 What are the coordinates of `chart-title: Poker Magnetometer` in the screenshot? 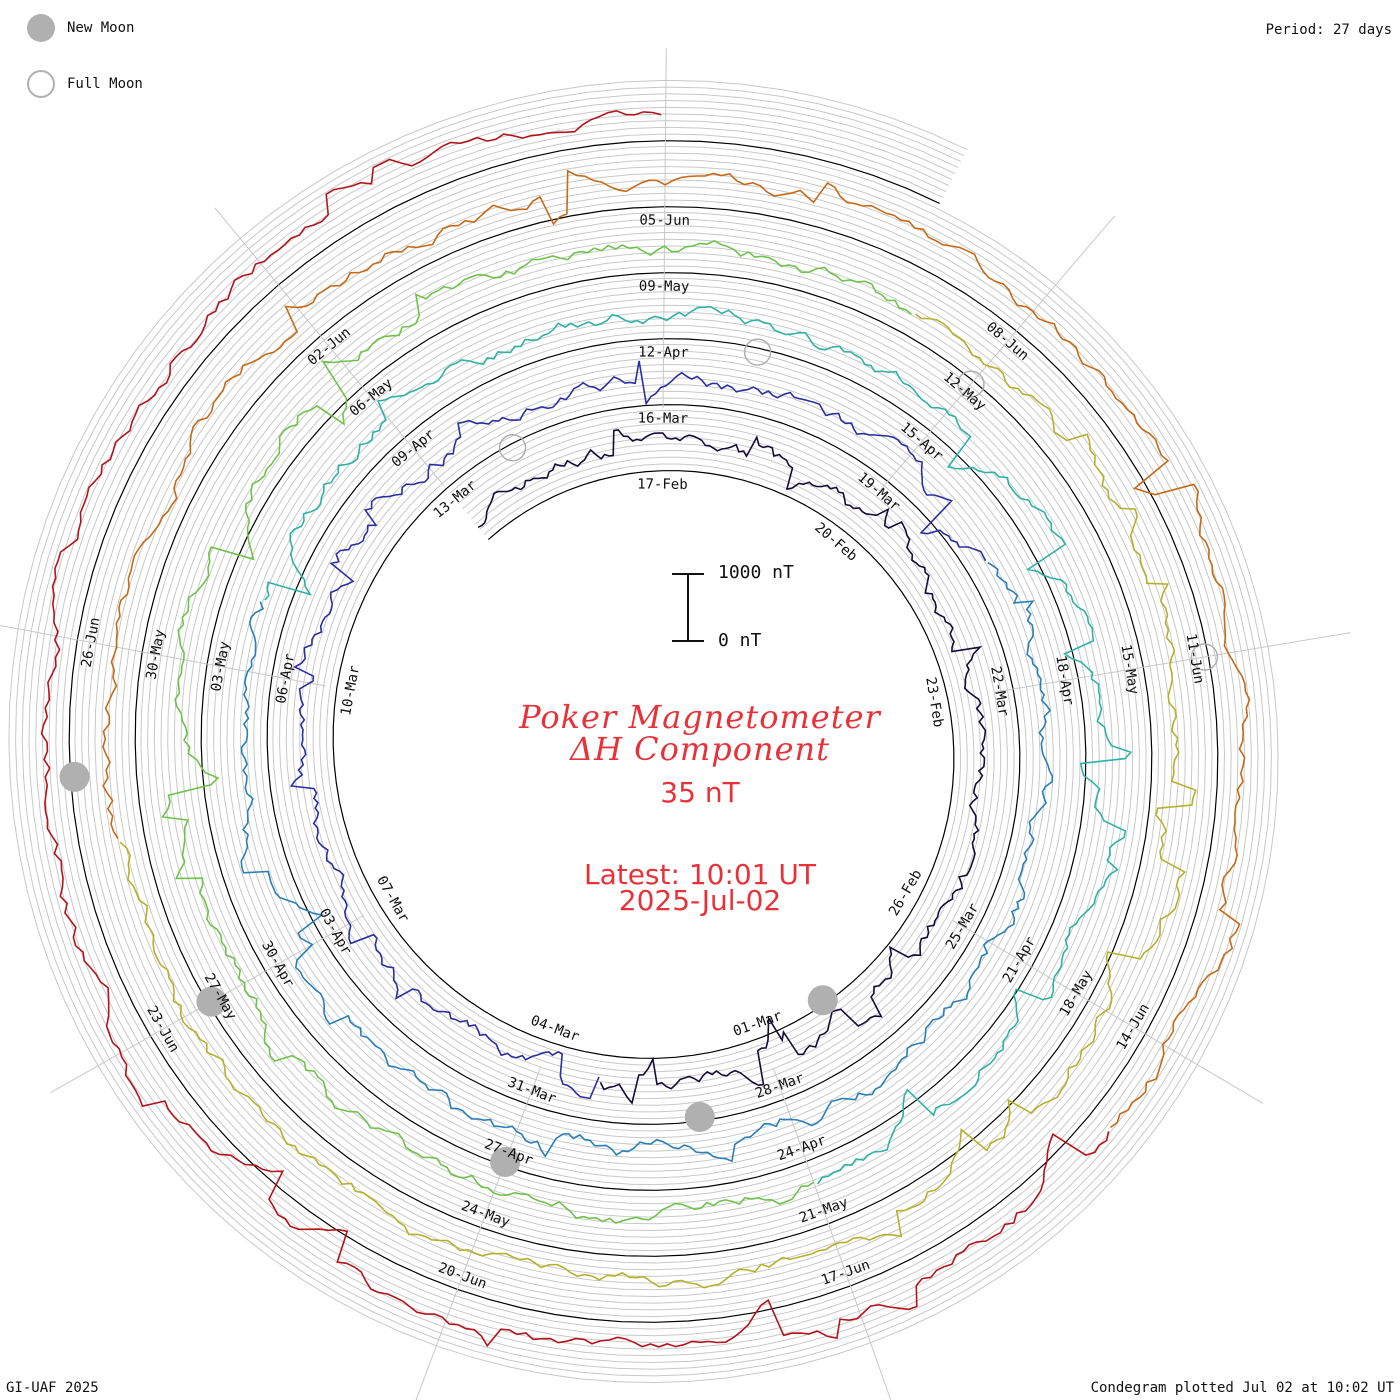 It's located at (700, 717).